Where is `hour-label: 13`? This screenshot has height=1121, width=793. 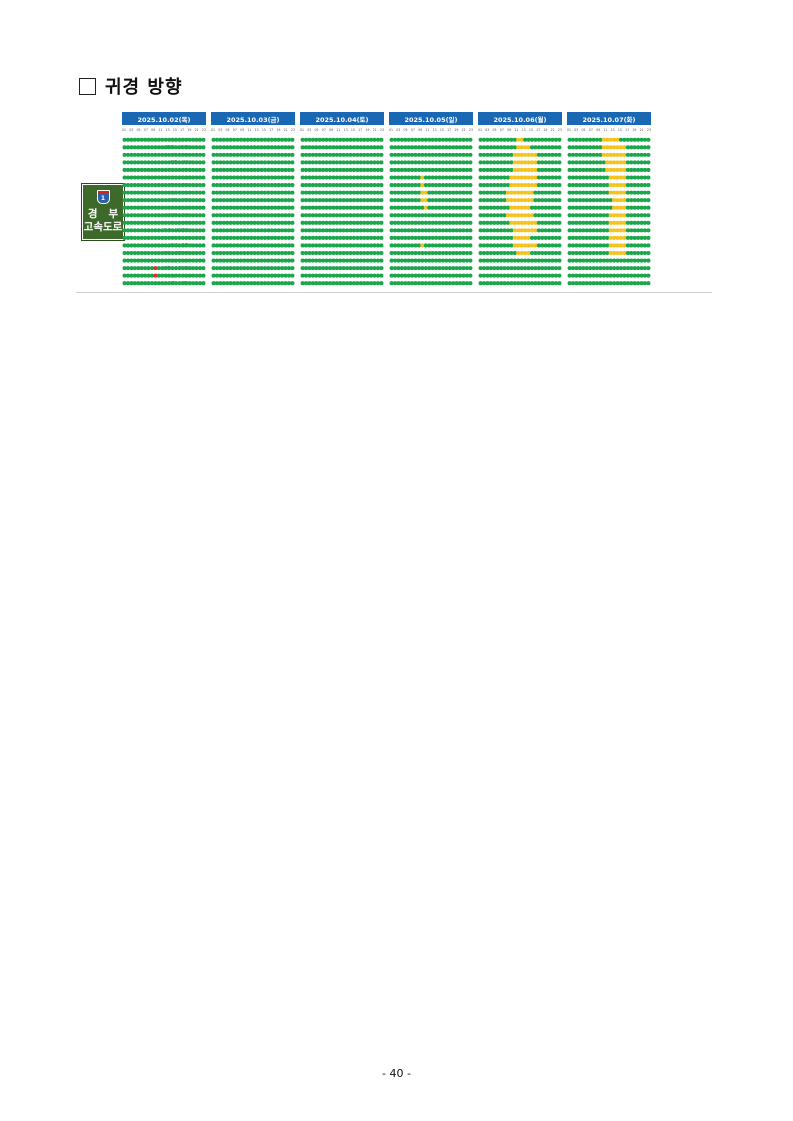 hour-label: 13 is located at coordinates (345, 130).